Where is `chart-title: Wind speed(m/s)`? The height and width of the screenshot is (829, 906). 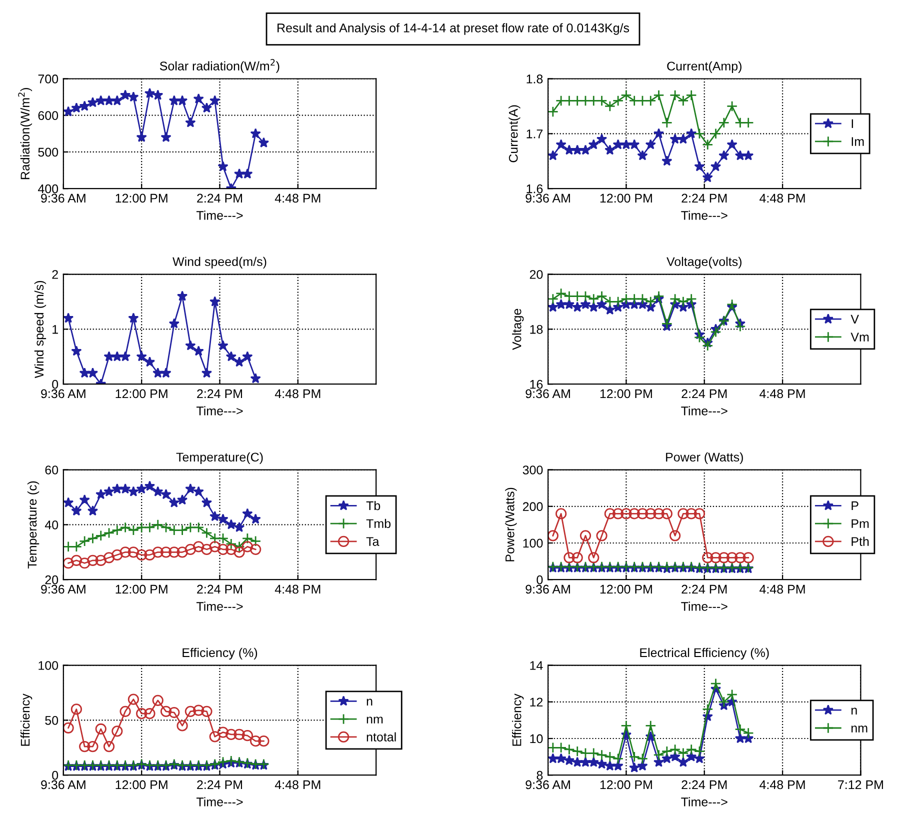
chart-title: Wind speed(m/s) is located at coordinates (219, 262).